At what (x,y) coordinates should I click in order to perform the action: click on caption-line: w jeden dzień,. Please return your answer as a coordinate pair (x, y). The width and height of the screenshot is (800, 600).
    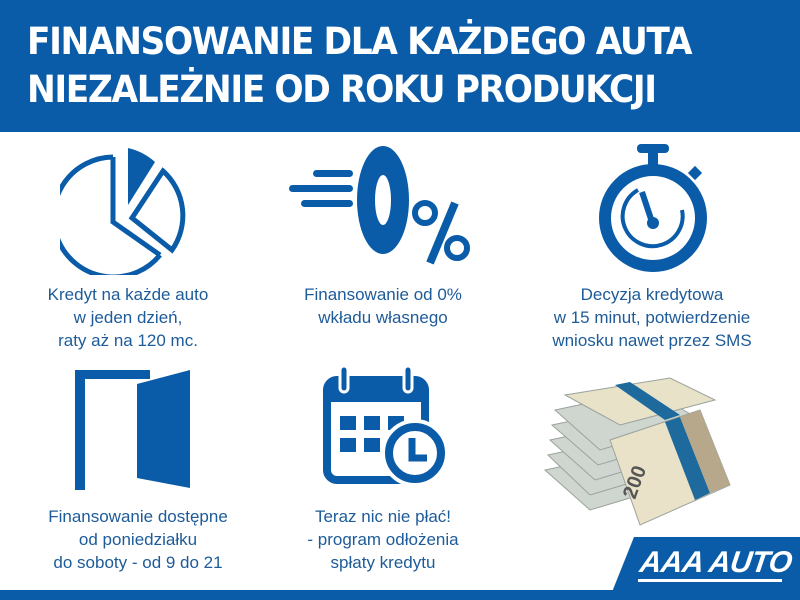
    Looking at the image, I should click on (128, 317).